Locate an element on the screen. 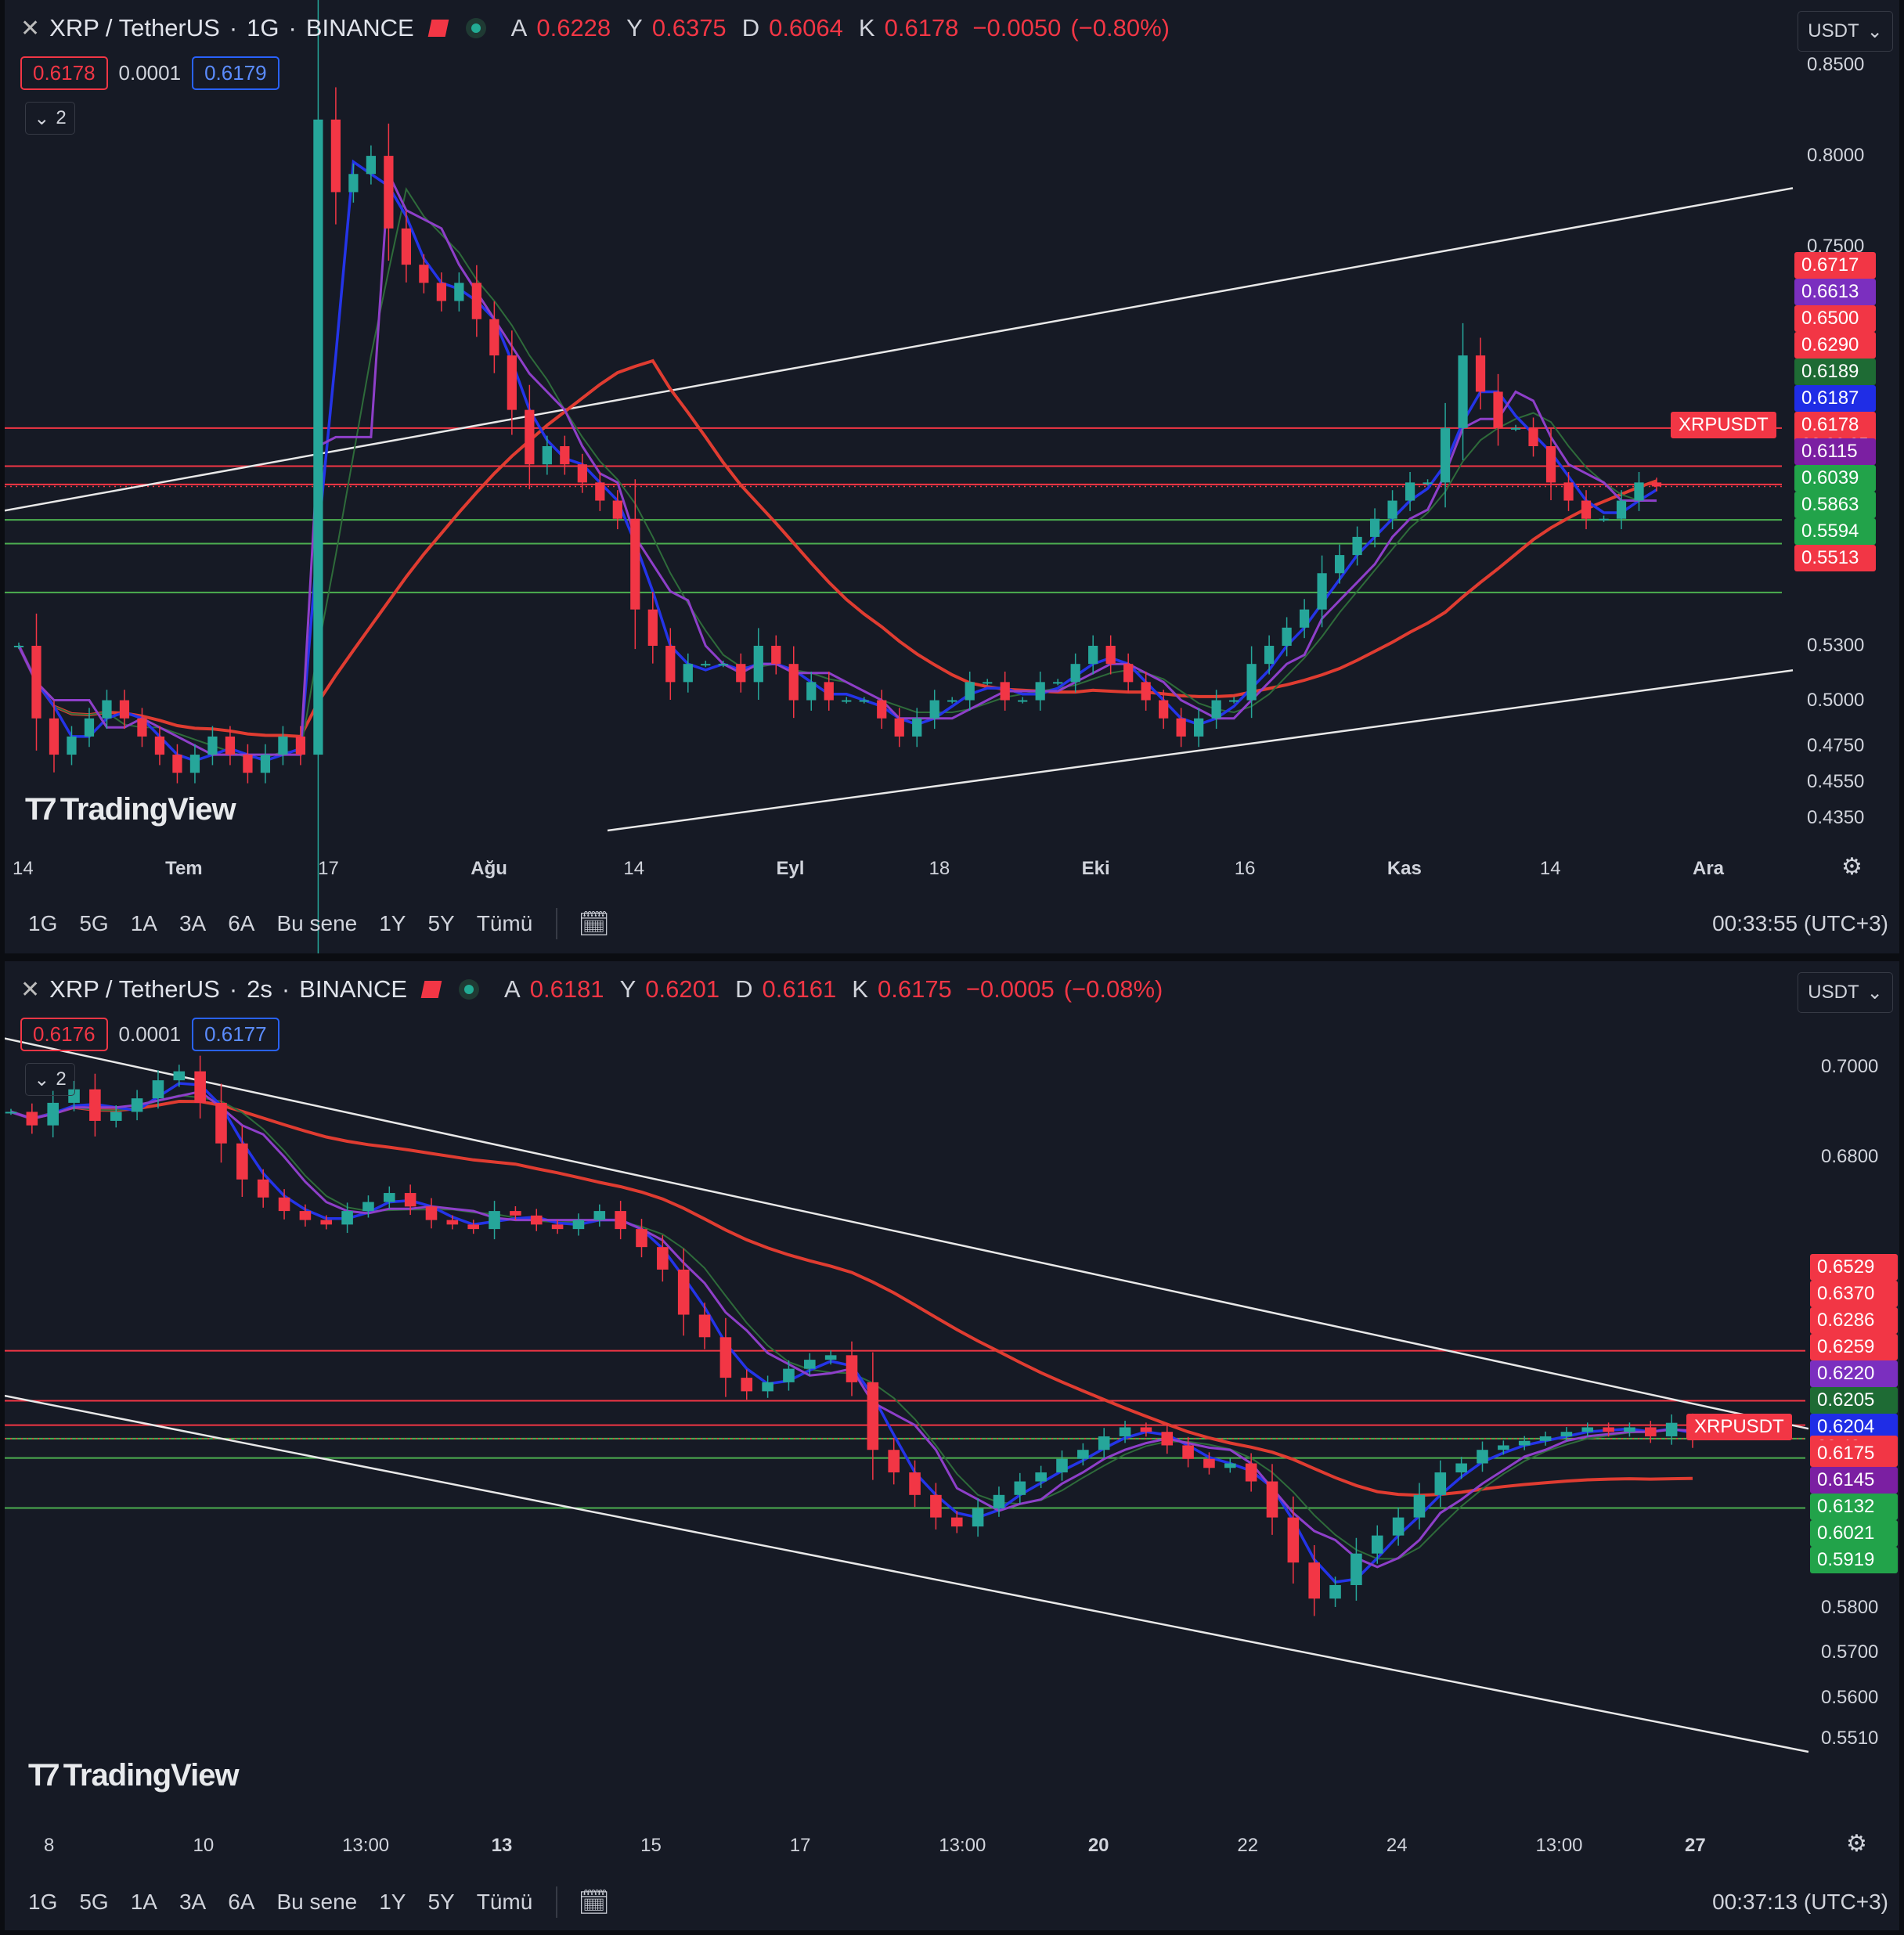  interval: 2s is located at coordinates (259, 989).